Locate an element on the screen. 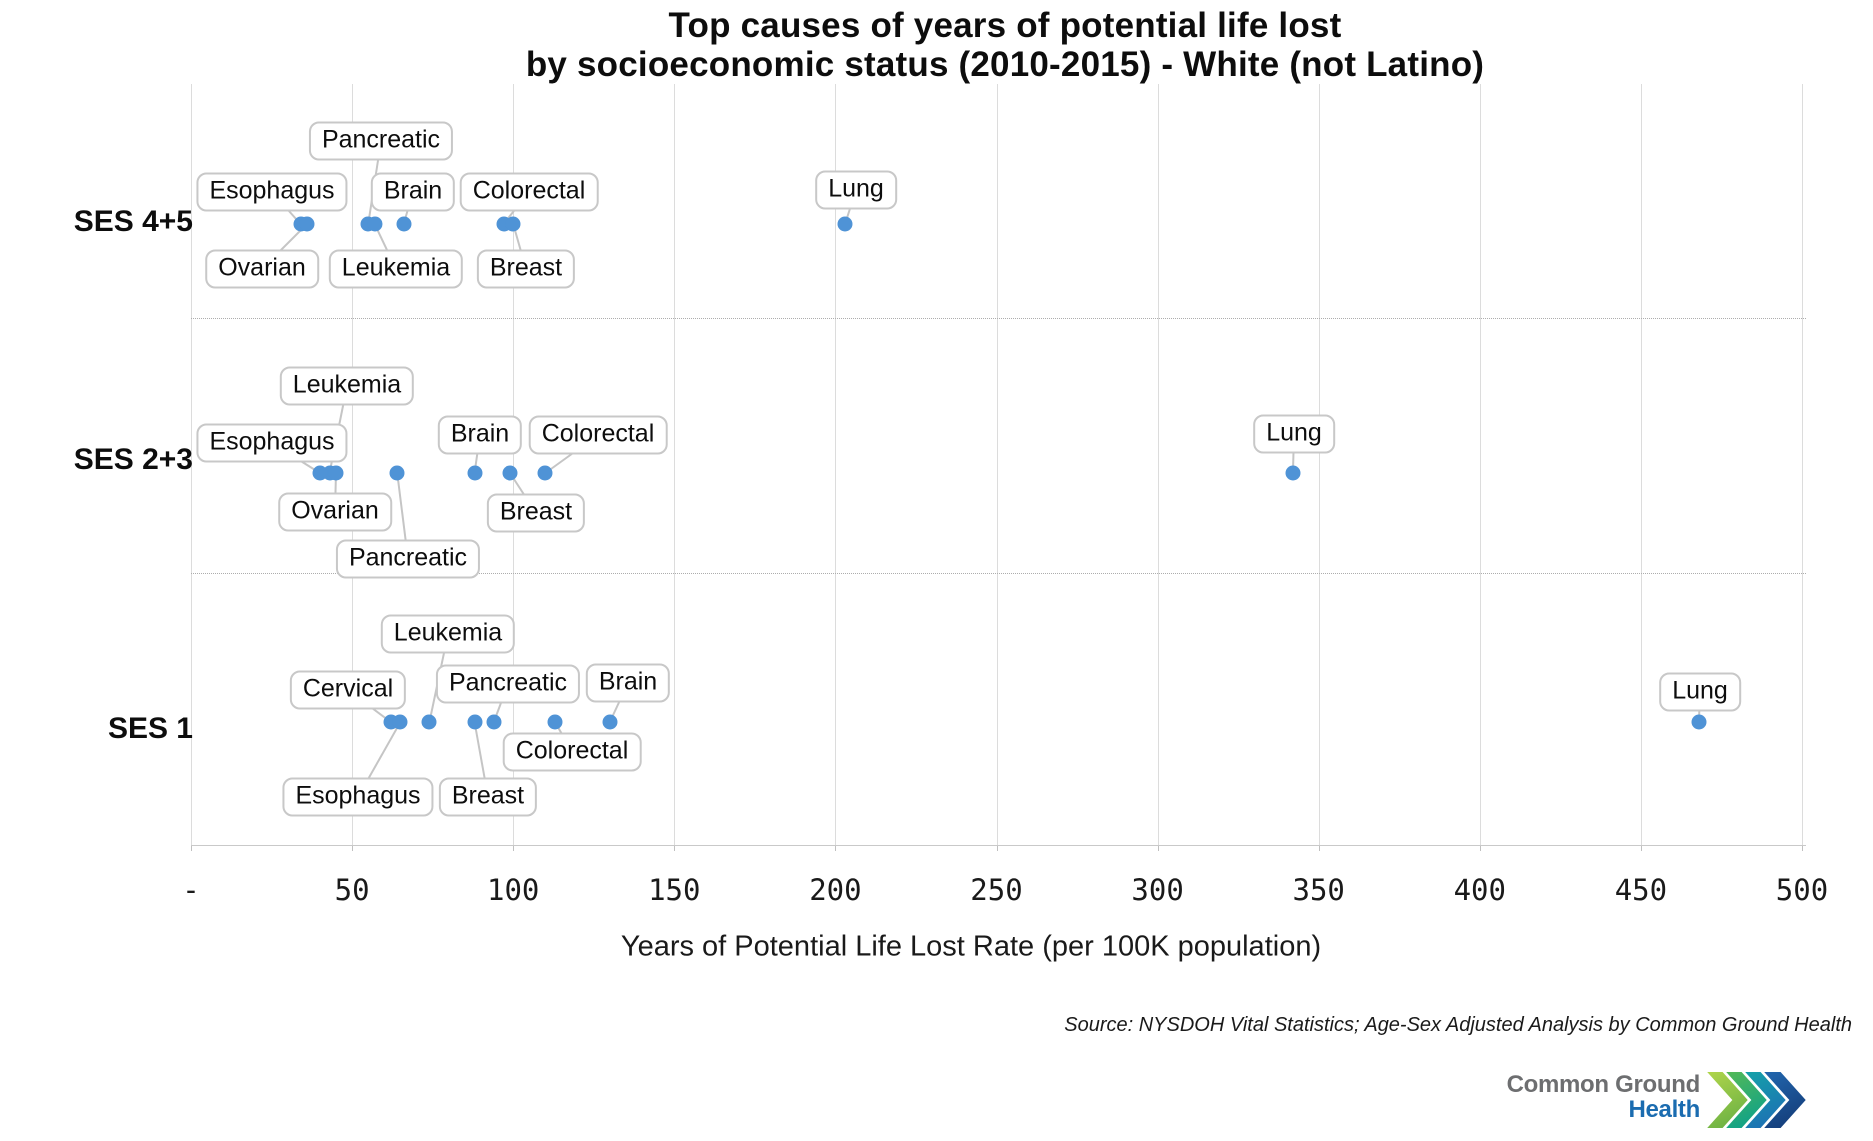 This screenshot has height=1141, width=1873. row-label-ses-1: SES 1 is located at coordinates (150, 728).